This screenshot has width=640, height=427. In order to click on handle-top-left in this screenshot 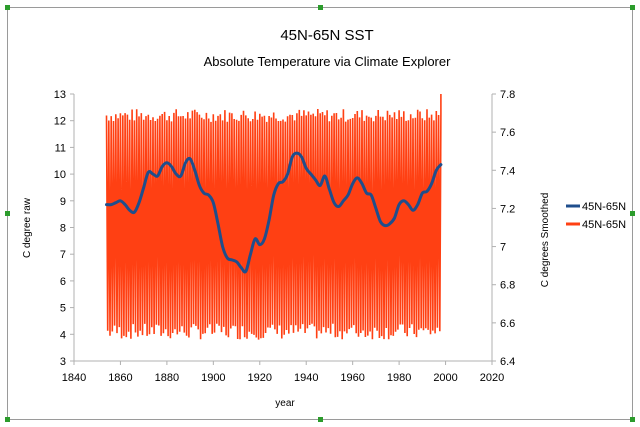, I will do `click(7, 7)`.